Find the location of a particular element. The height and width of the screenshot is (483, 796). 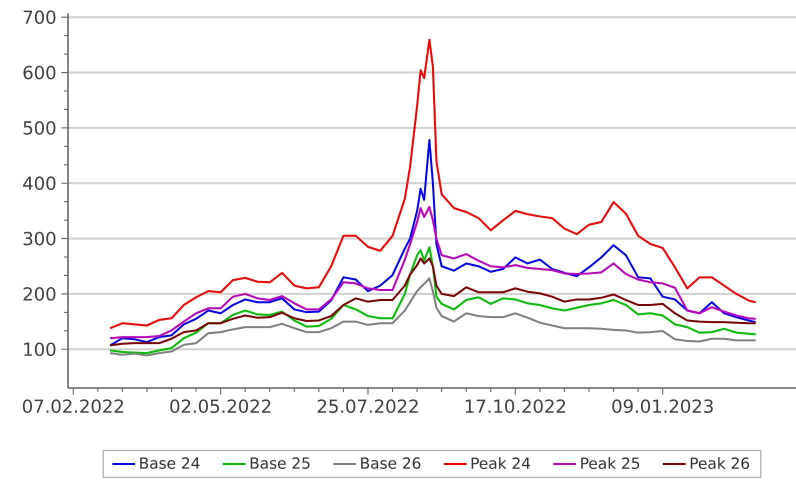

legend-label: Base 24 is located at coordinates (170, 463).